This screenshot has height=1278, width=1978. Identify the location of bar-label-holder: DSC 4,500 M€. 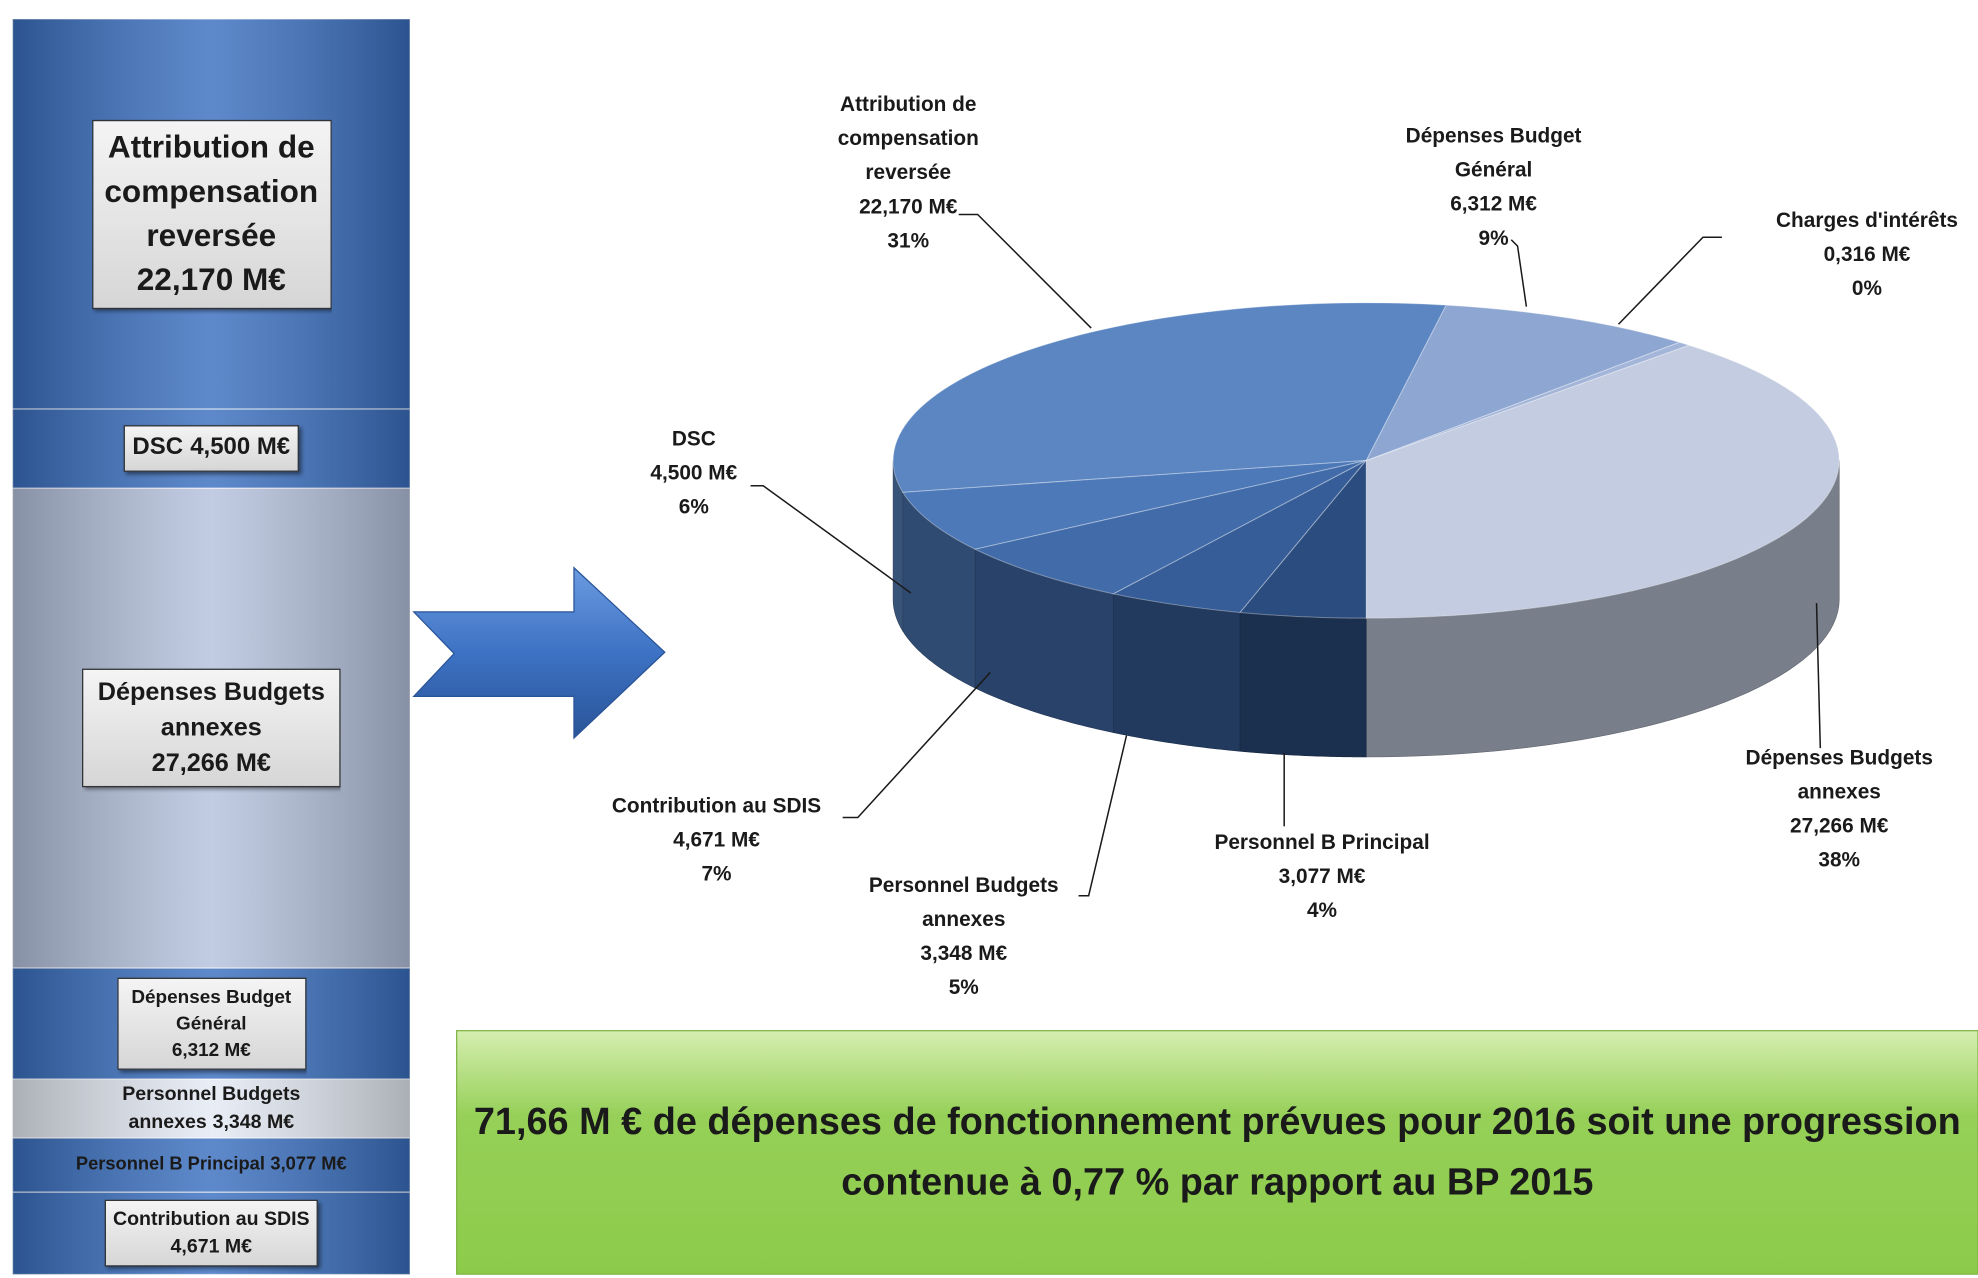
(211, 448).